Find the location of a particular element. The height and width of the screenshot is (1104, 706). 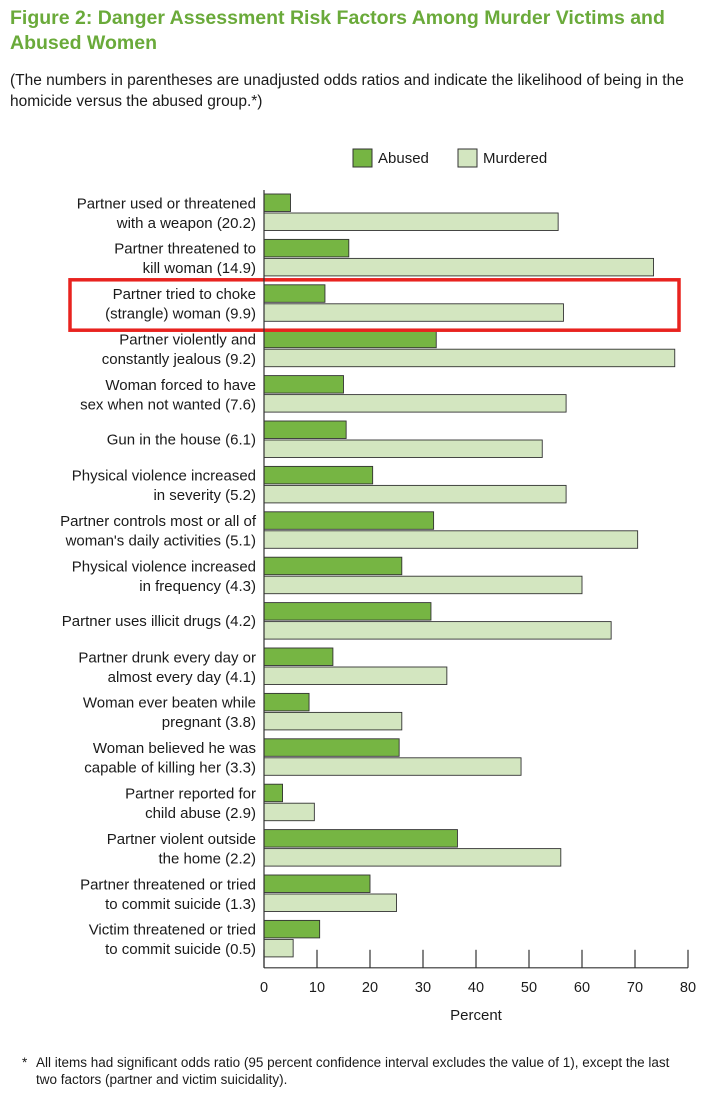

category-label: constantly jealous (9.2) is located at coordinates (179, 359).